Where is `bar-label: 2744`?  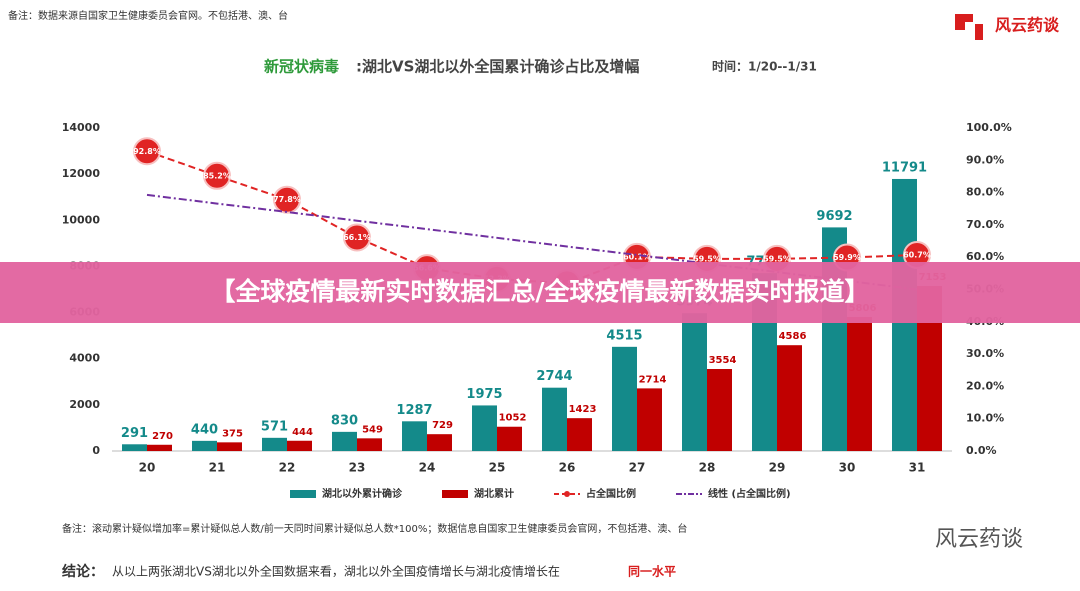
bar-label: 2744 is located at coordinates (554, 376).